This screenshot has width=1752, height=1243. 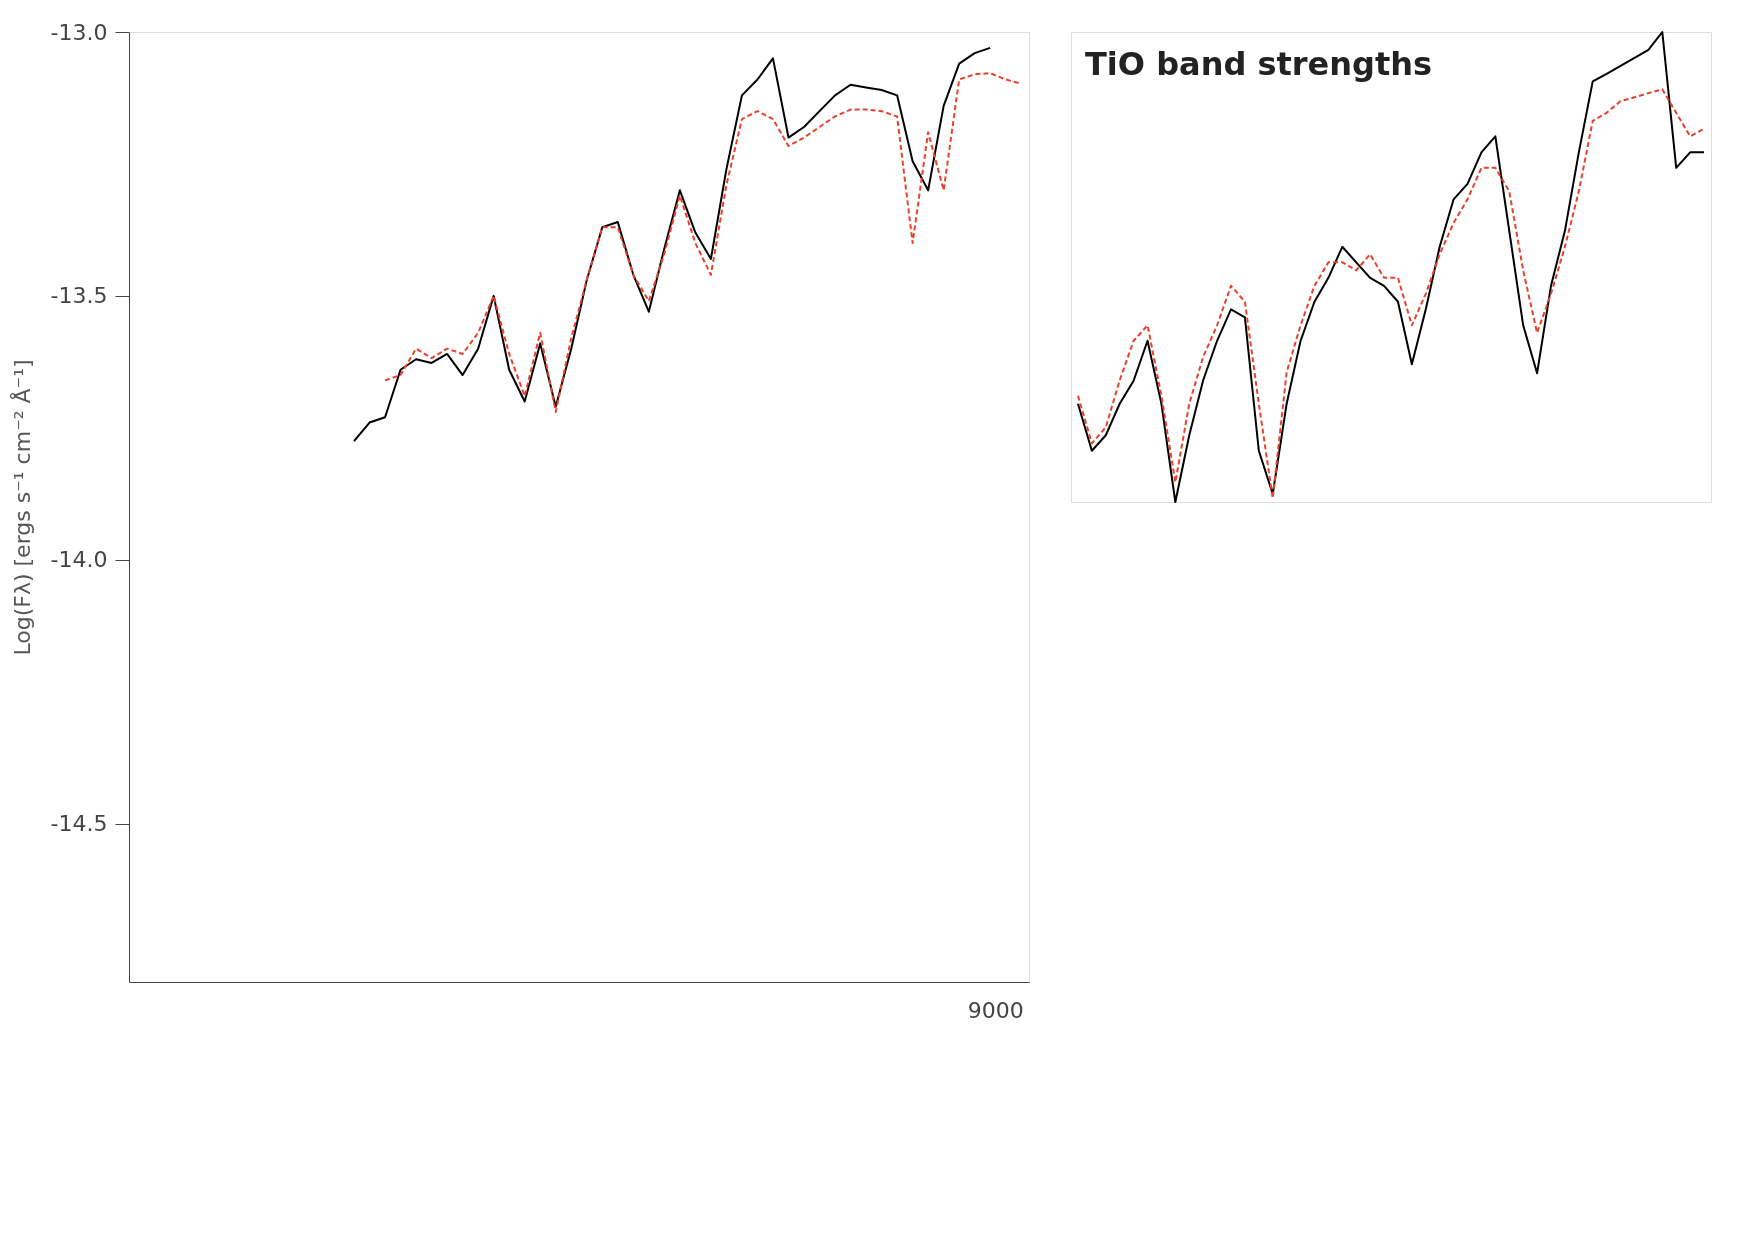 I want to click on y-axis-title: Log(Fλ) [ergs s⁻¹ cm⁻² Å⁻¹], so click(x=21, y=507).